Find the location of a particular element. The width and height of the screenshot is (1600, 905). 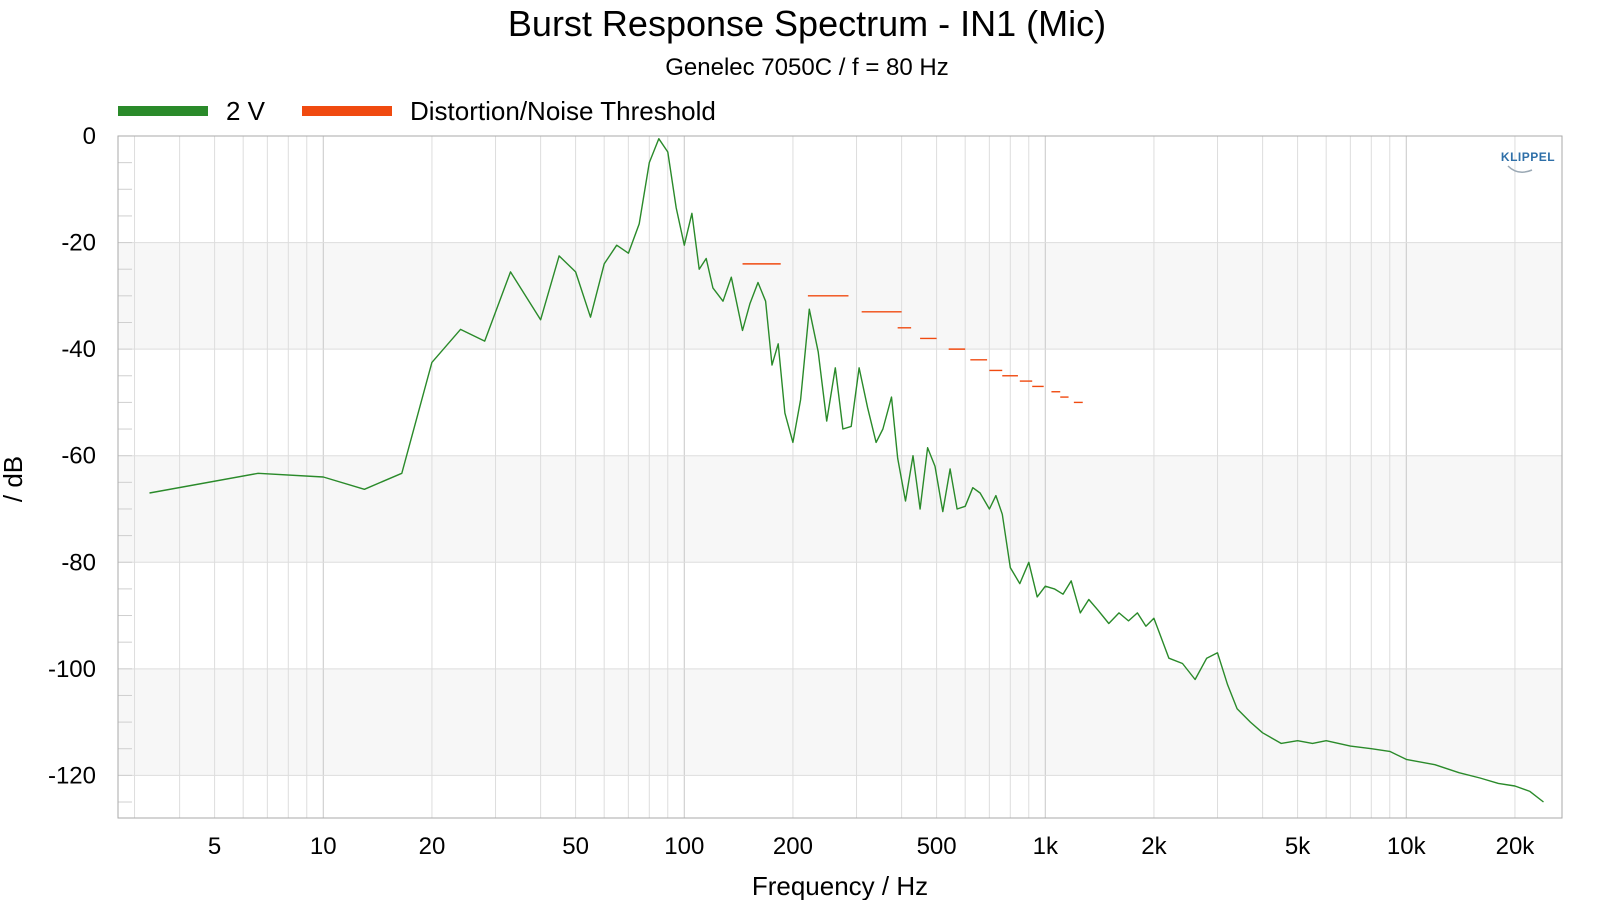

x-tick-label: 5k is located at coordinates (1298, 846).